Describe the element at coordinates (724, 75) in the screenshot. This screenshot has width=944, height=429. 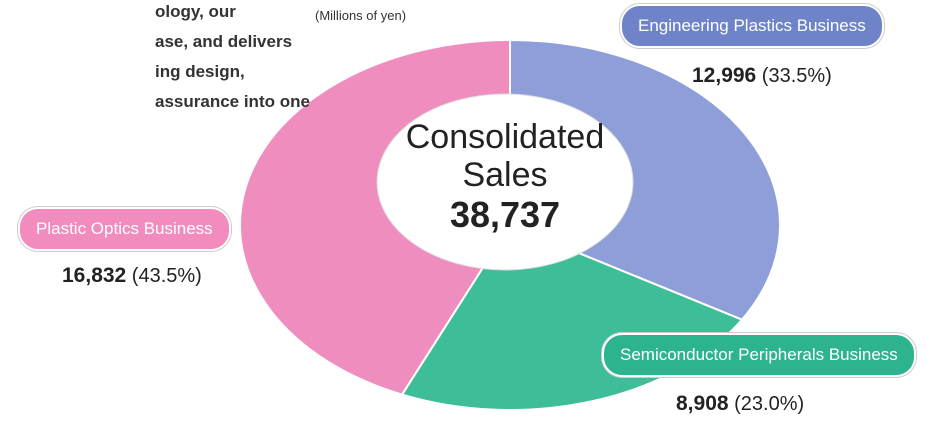
I see `value-label: 12,996` at that location.